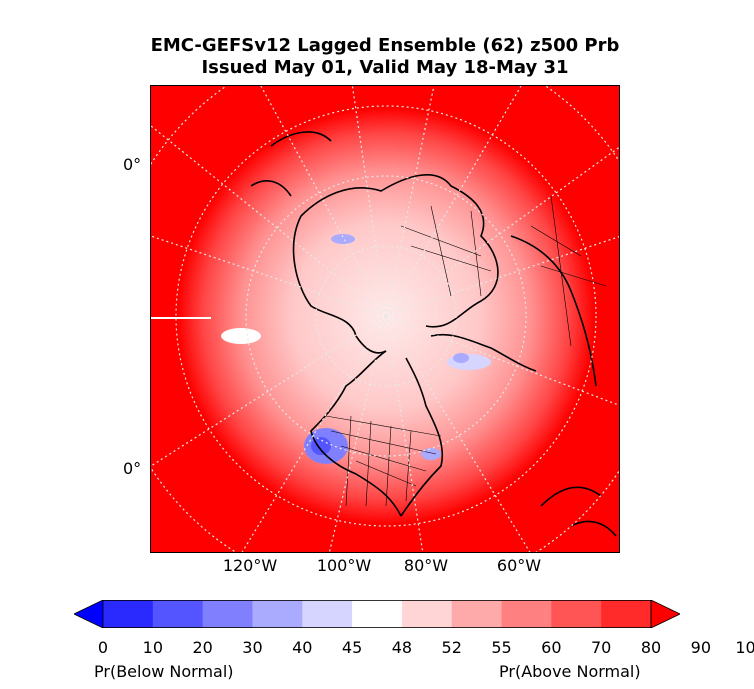  What do you see at coordinates (519, 565) in the screenshot?
I see `lon-label-60w: 60°W` at bounding box center [519, 565].